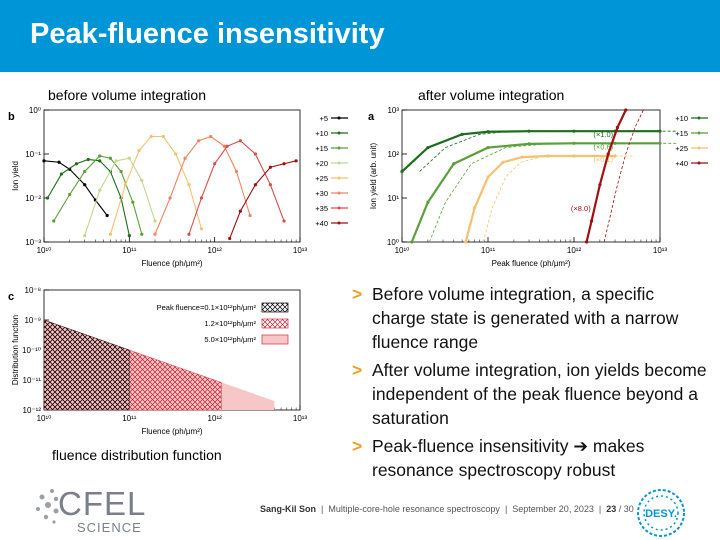  Describe the element at coordinates (31, 350) in the screenshot. I see `y-tick-label: 10⁻¹⁰` at that location.